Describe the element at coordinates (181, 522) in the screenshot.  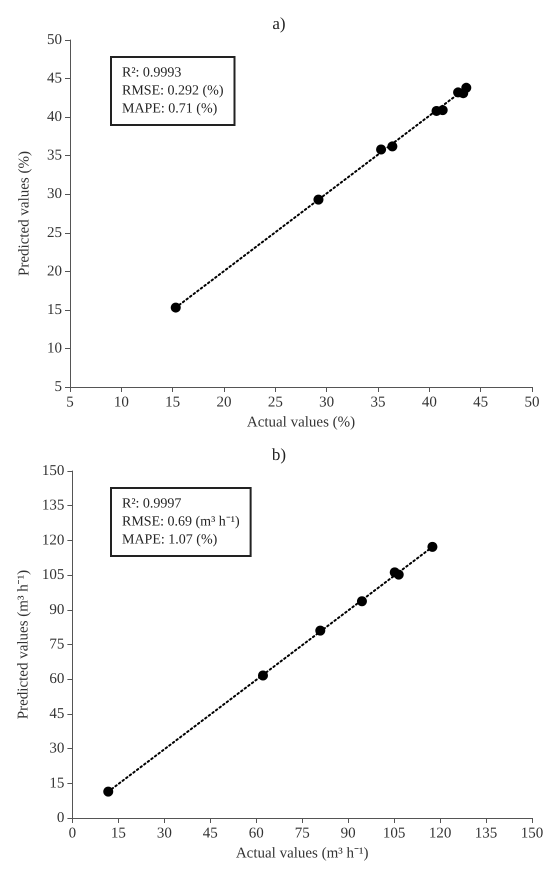
I see `annotation: RMSE: 0.69 (m³ h⁻¹)` at that location.